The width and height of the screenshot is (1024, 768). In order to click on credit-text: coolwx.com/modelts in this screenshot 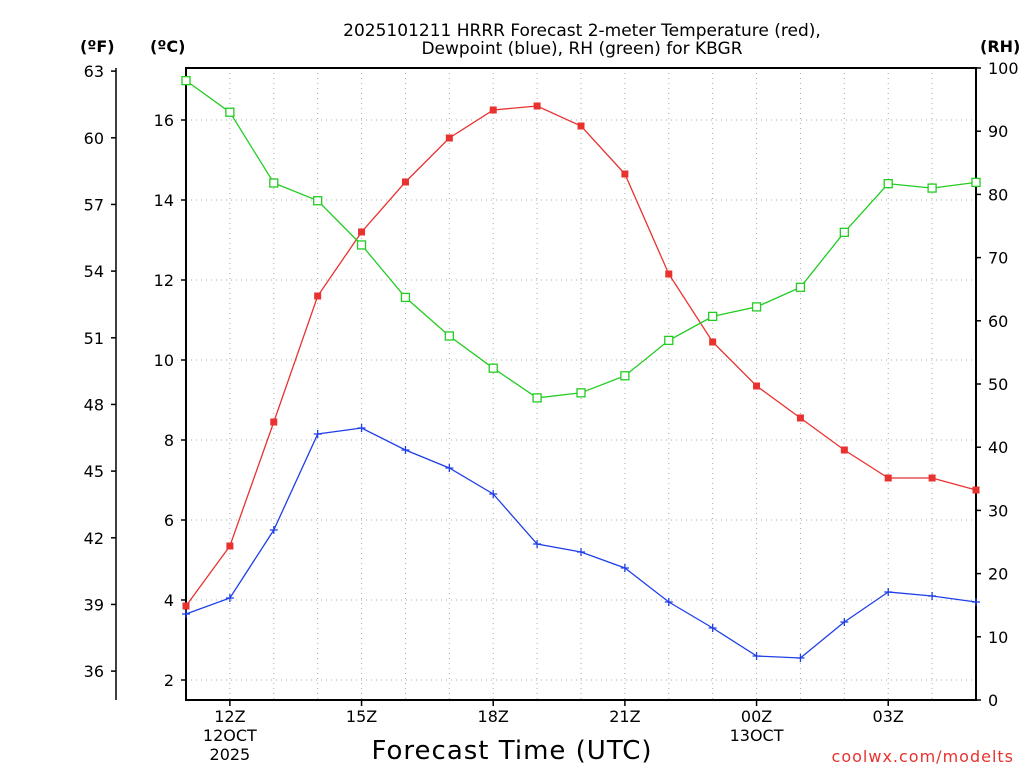, I will do `click(923, 756)`.